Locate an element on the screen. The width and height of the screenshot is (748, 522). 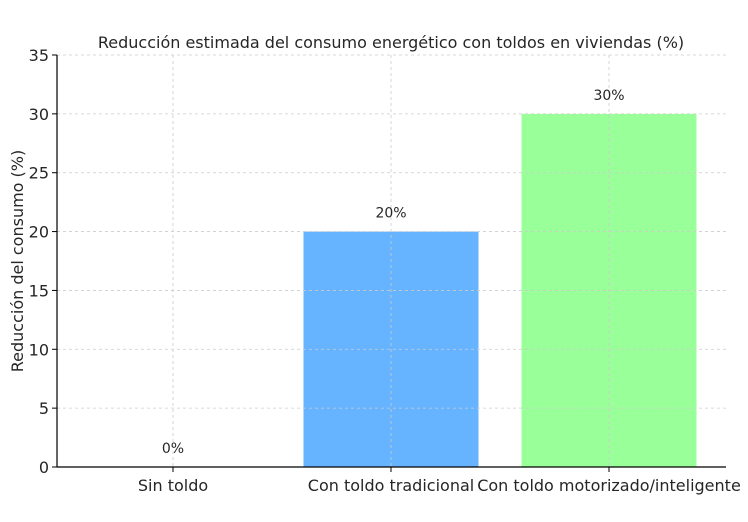
y-tick-label: 5 is located at coordinates (44, 408).